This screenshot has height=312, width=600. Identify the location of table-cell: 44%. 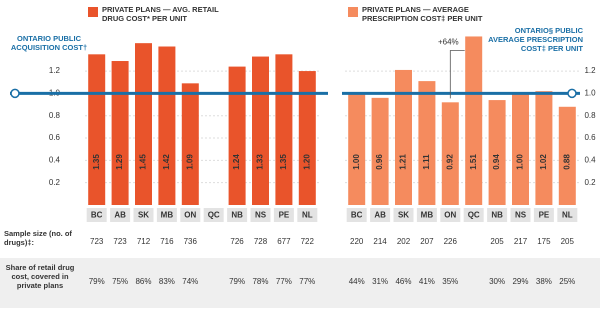
(357, 281).